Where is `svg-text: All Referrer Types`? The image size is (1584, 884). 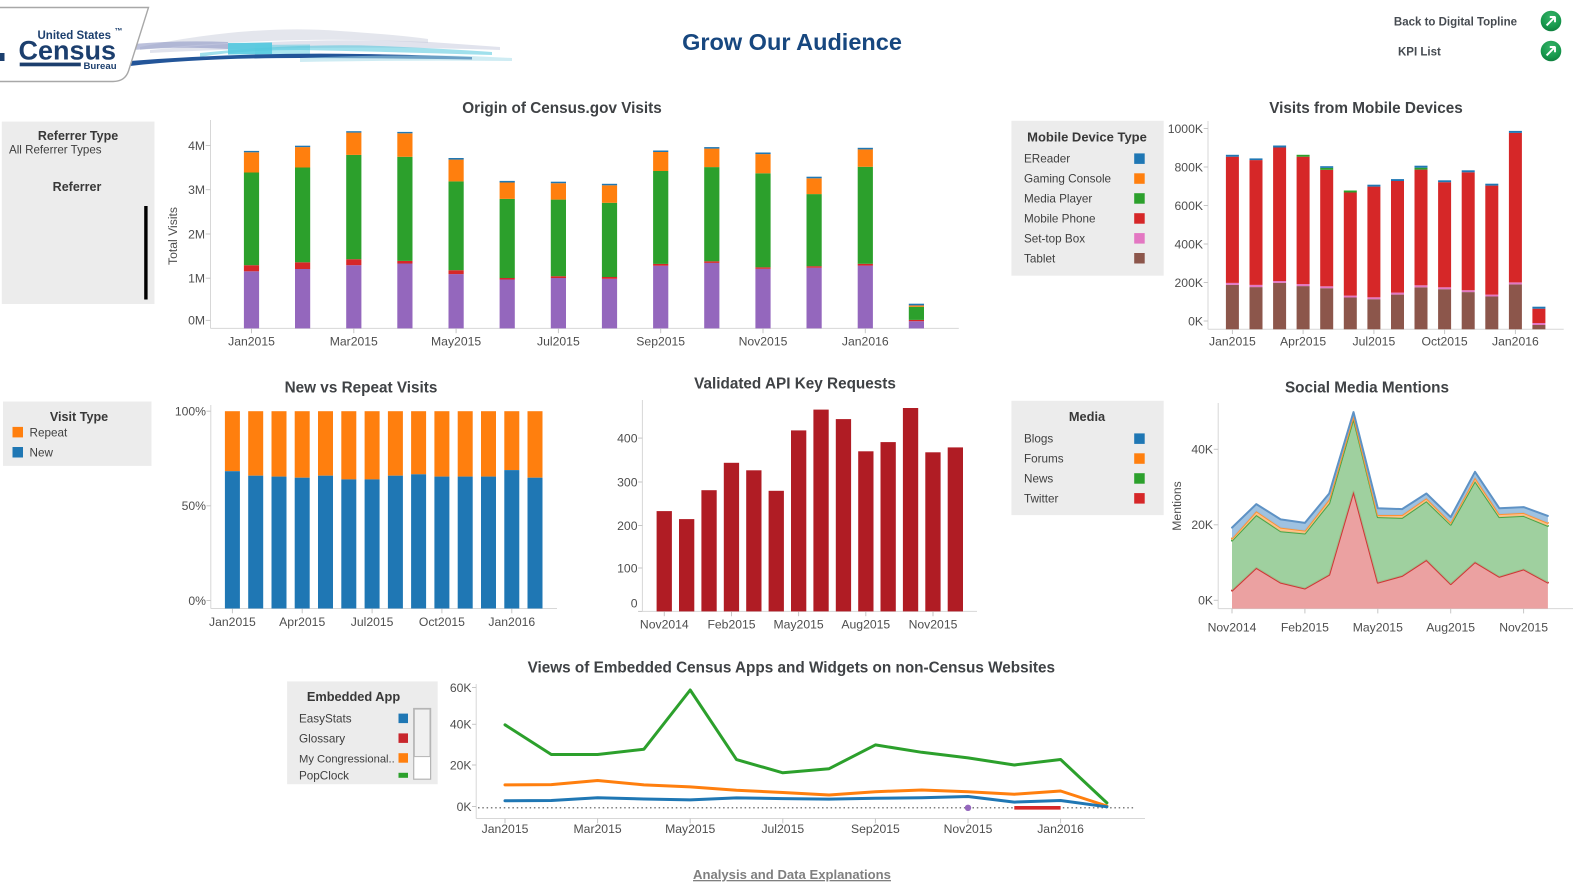
svg-text: All Referrer Types is located at coordinates (55, 150).